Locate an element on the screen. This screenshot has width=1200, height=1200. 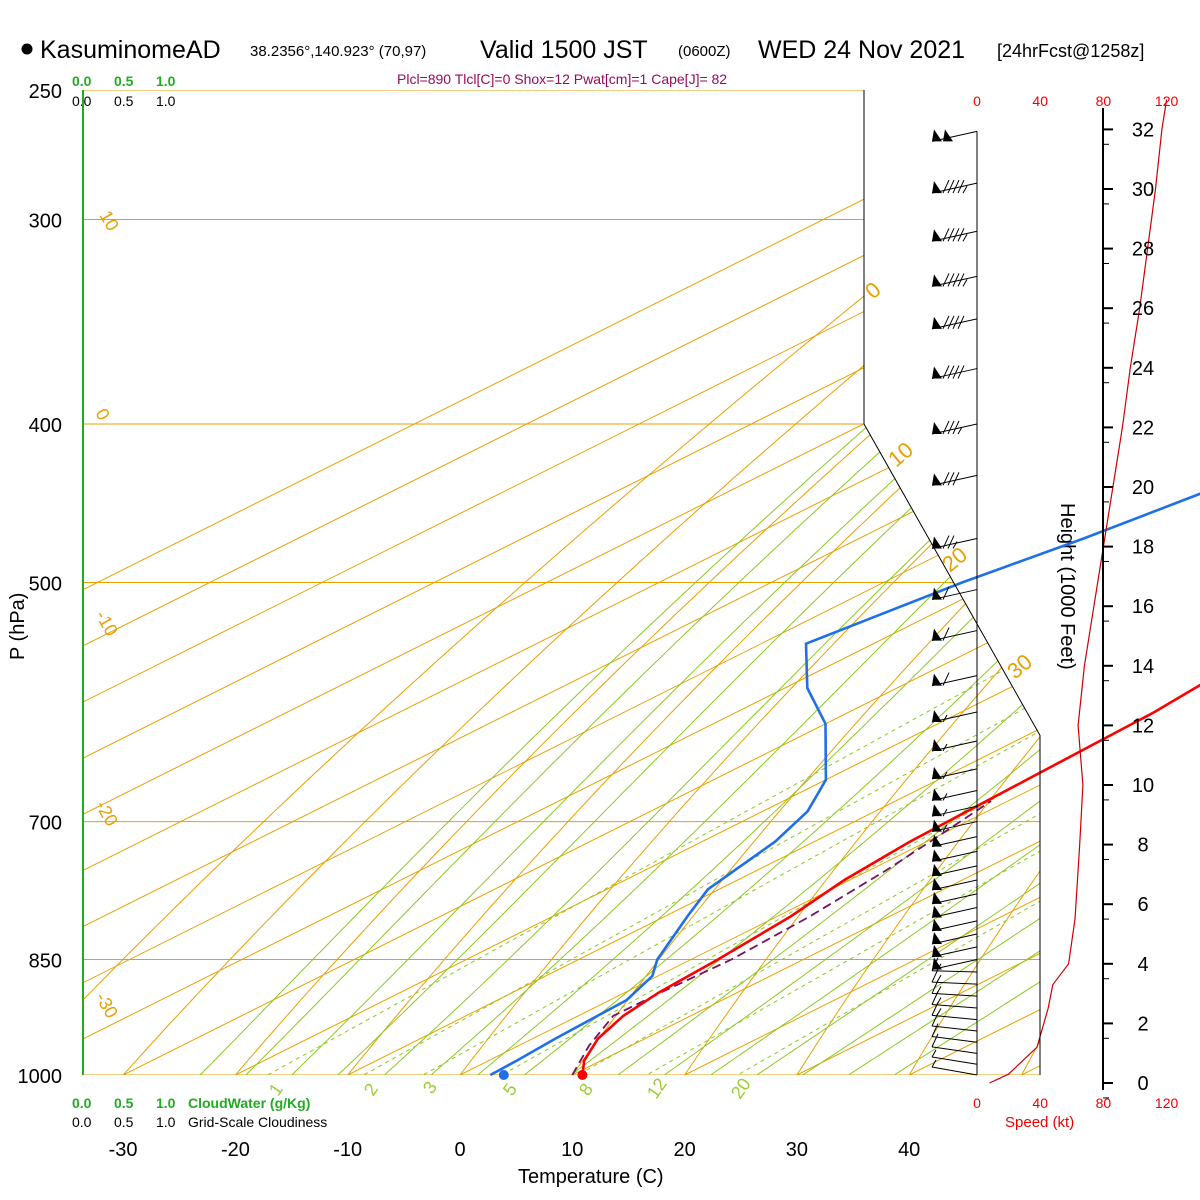
pressure-tick-label: 250 is located at coordinates (45, 92).